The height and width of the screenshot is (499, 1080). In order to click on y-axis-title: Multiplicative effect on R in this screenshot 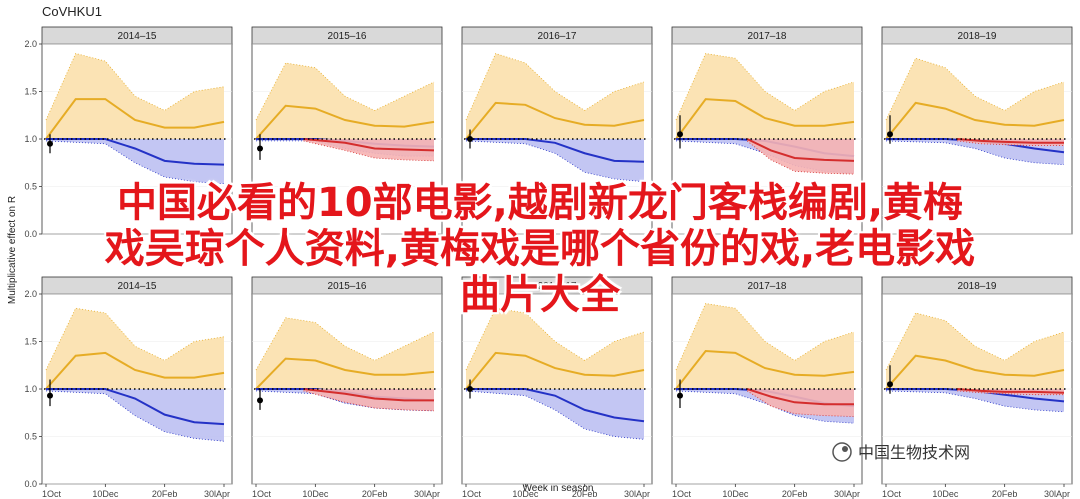, I will do `click(12, 250)`.